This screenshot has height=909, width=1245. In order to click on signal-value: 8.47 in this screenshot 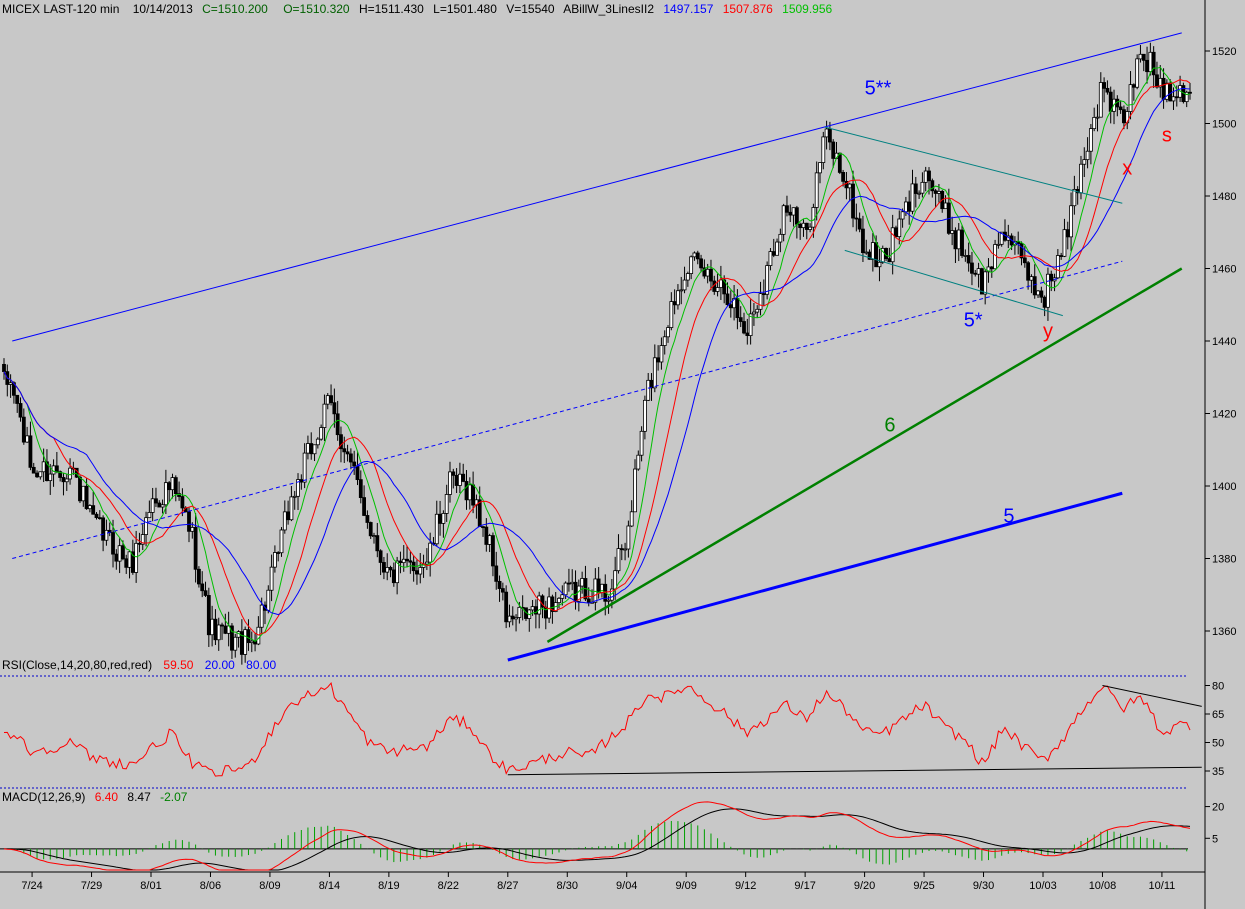, I will do `click(139, 797)`.